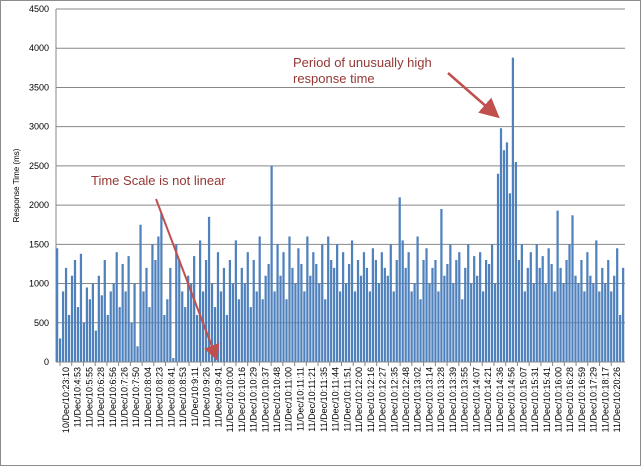 This screenshot has height=466, width=641. I want to click on y-tick-label: 3000, so click(39, 127).